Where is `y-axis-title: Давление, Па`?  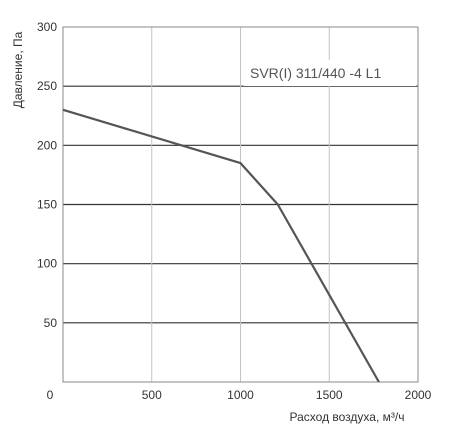 y-axis-title: Давление, Па is located at coordinates (18, 69).